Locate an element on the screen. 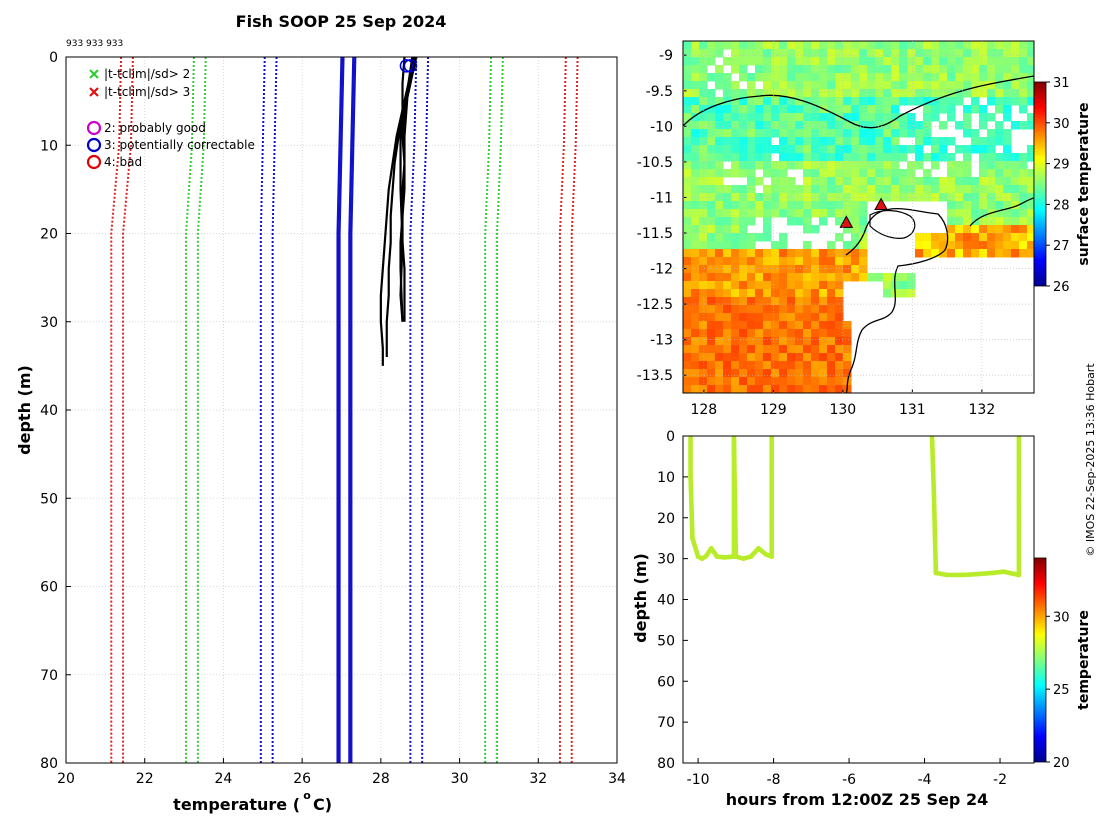 Image resolution: width=1100 pixels, height=820 pixels. map-y-tick-label: -11.5 is located at coordinates (655, 234).